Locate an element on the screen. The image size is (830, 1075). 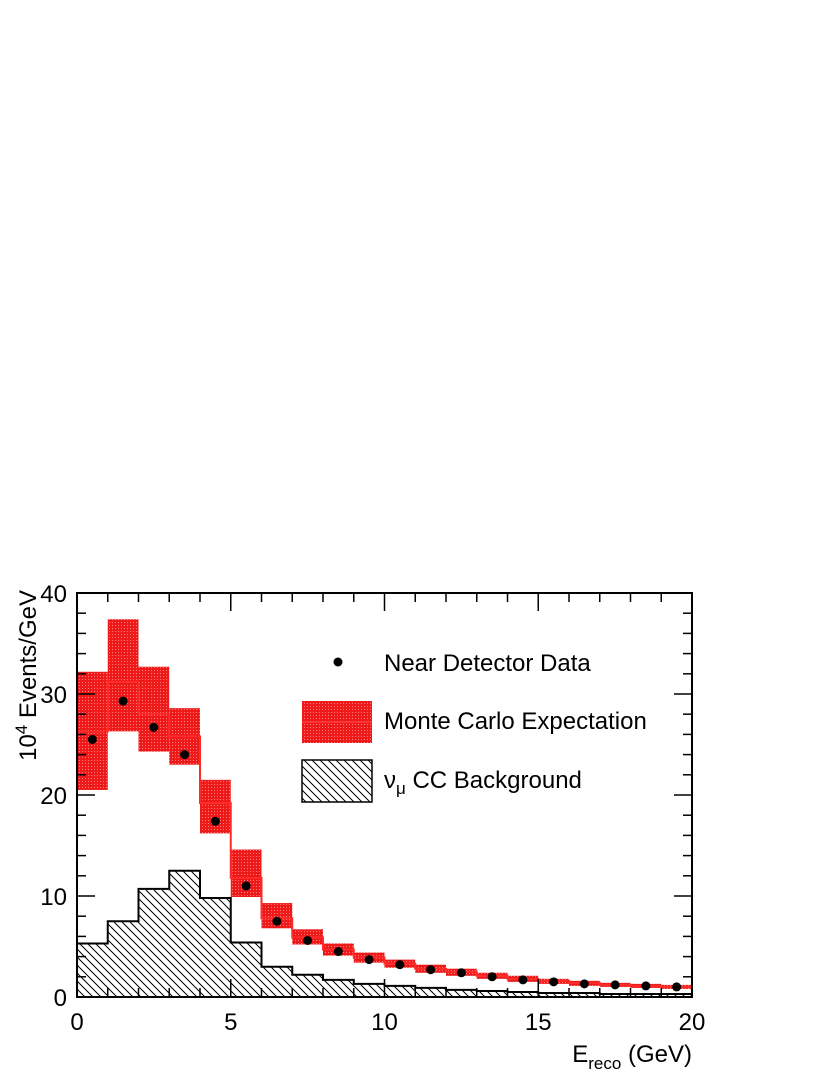
legend-entry-mc: Monte Carlo Expectation is located at coordinates (474, 722).